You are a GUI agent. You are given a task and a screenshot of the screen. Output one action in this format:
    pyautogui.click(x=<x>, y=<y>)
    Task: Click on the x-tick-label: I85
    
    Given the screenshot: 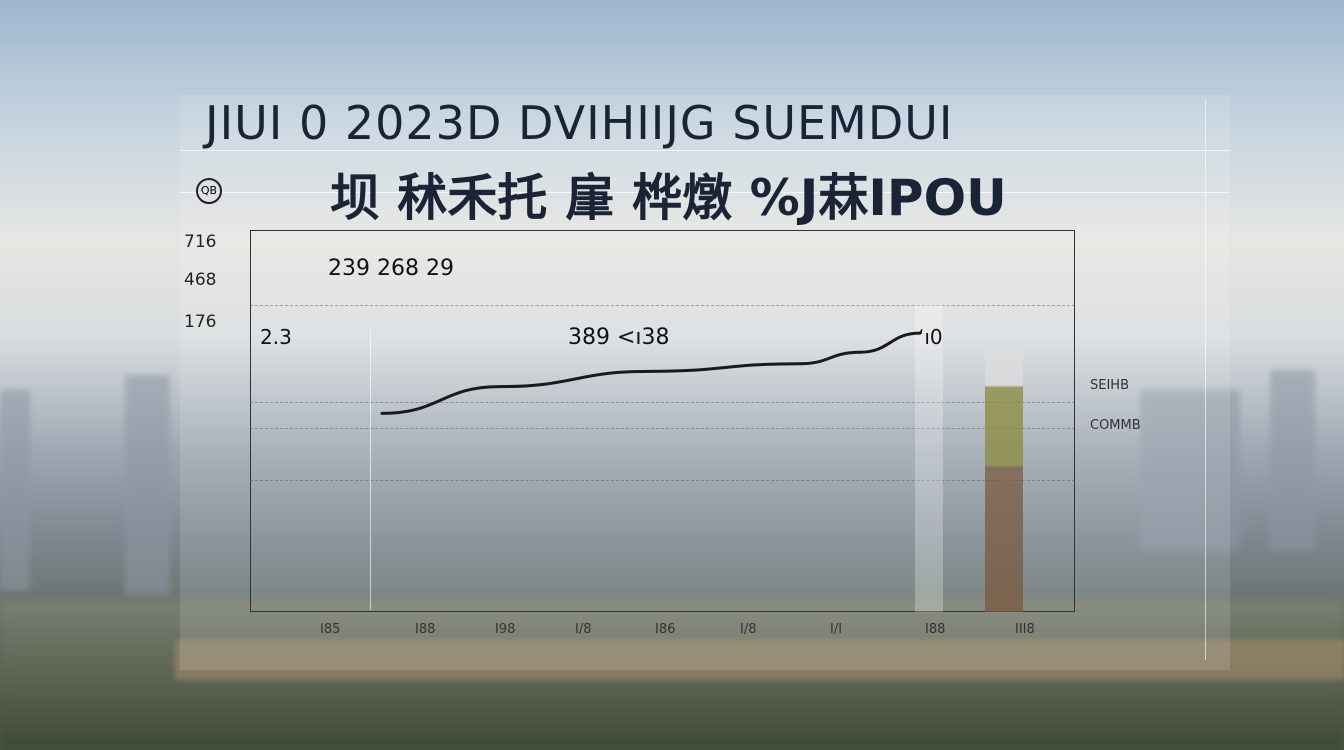 What is the action you would take?
    pyautogui.click(x=330, y=629)
    